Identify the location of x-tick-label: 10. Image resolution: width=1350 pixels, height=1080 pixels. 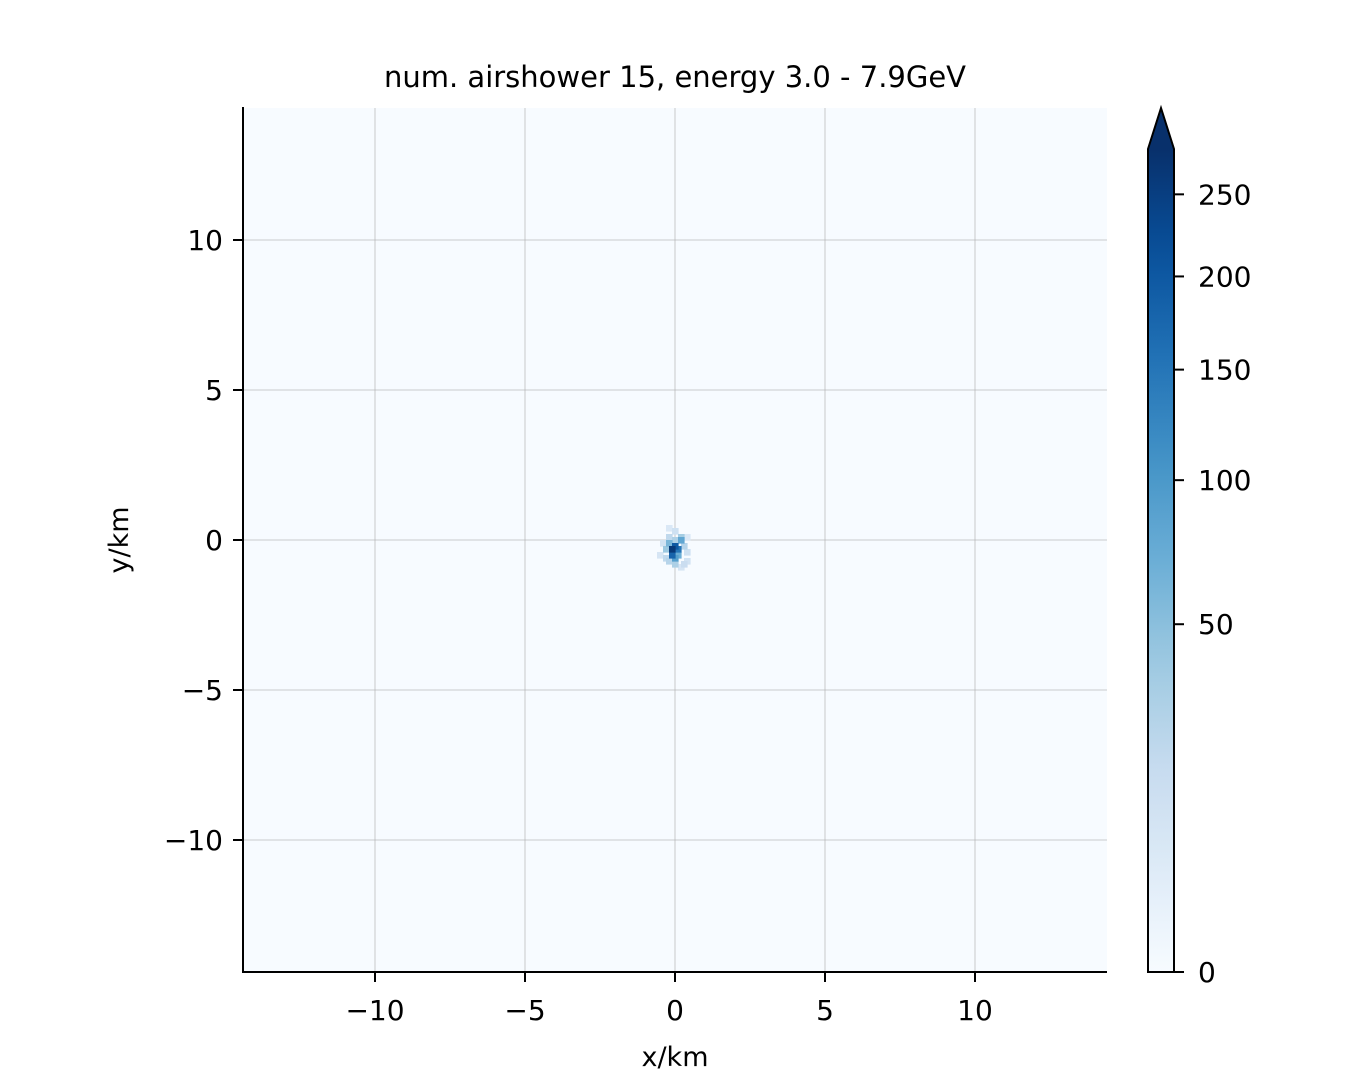
(975, 1010).